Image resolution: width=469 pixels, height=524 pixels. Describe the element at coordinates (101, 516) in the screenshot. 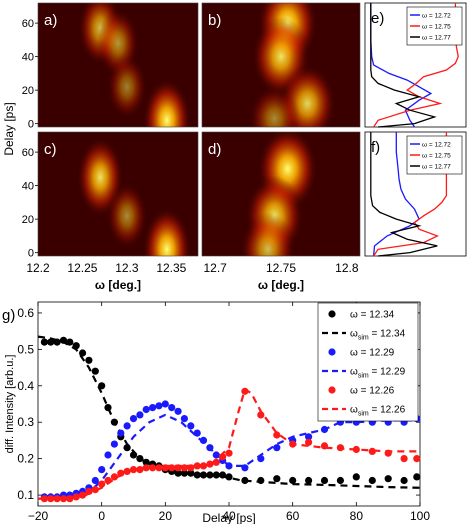

I see `x-tick-label: 0` at that location.